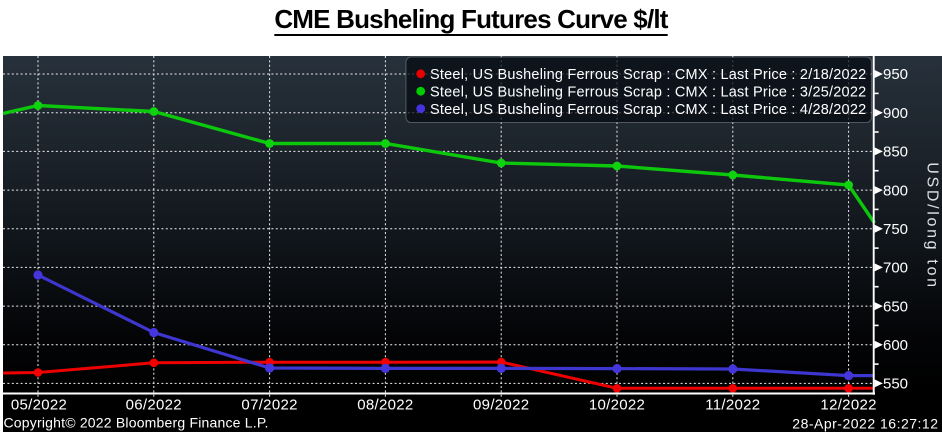 The height and width of the screenshot is (435, 942). Describe the element at coordinates (932, 226) in the screenshot. I see `svg-text: USD/long ton` at that location.